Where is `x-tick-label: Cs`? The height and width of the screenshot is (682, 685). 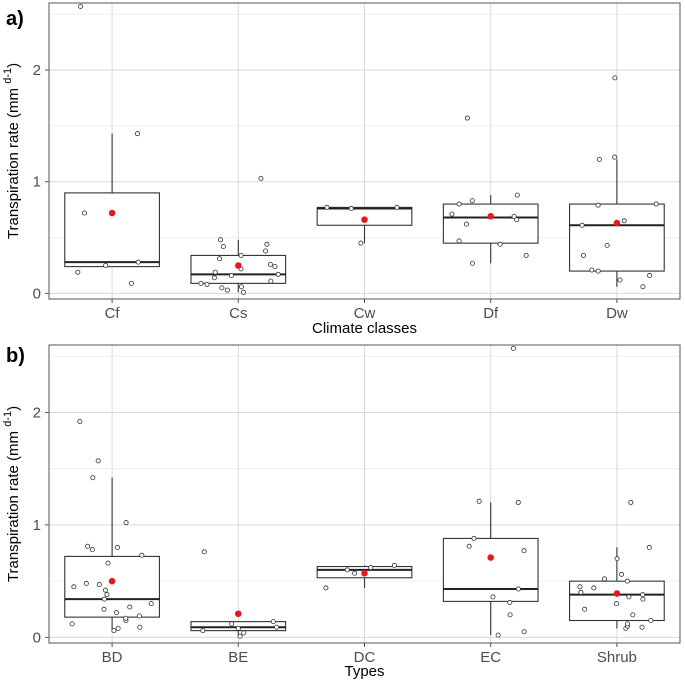 x-tick-label: Cs is located at coordinates (238, 313).